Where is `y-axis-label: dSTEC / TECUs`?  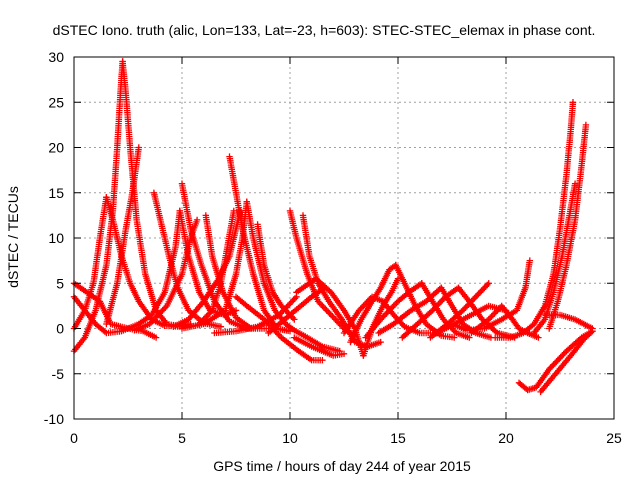 y-axis-label: dSTEC / TECUs is located at coordinates (13, 237).